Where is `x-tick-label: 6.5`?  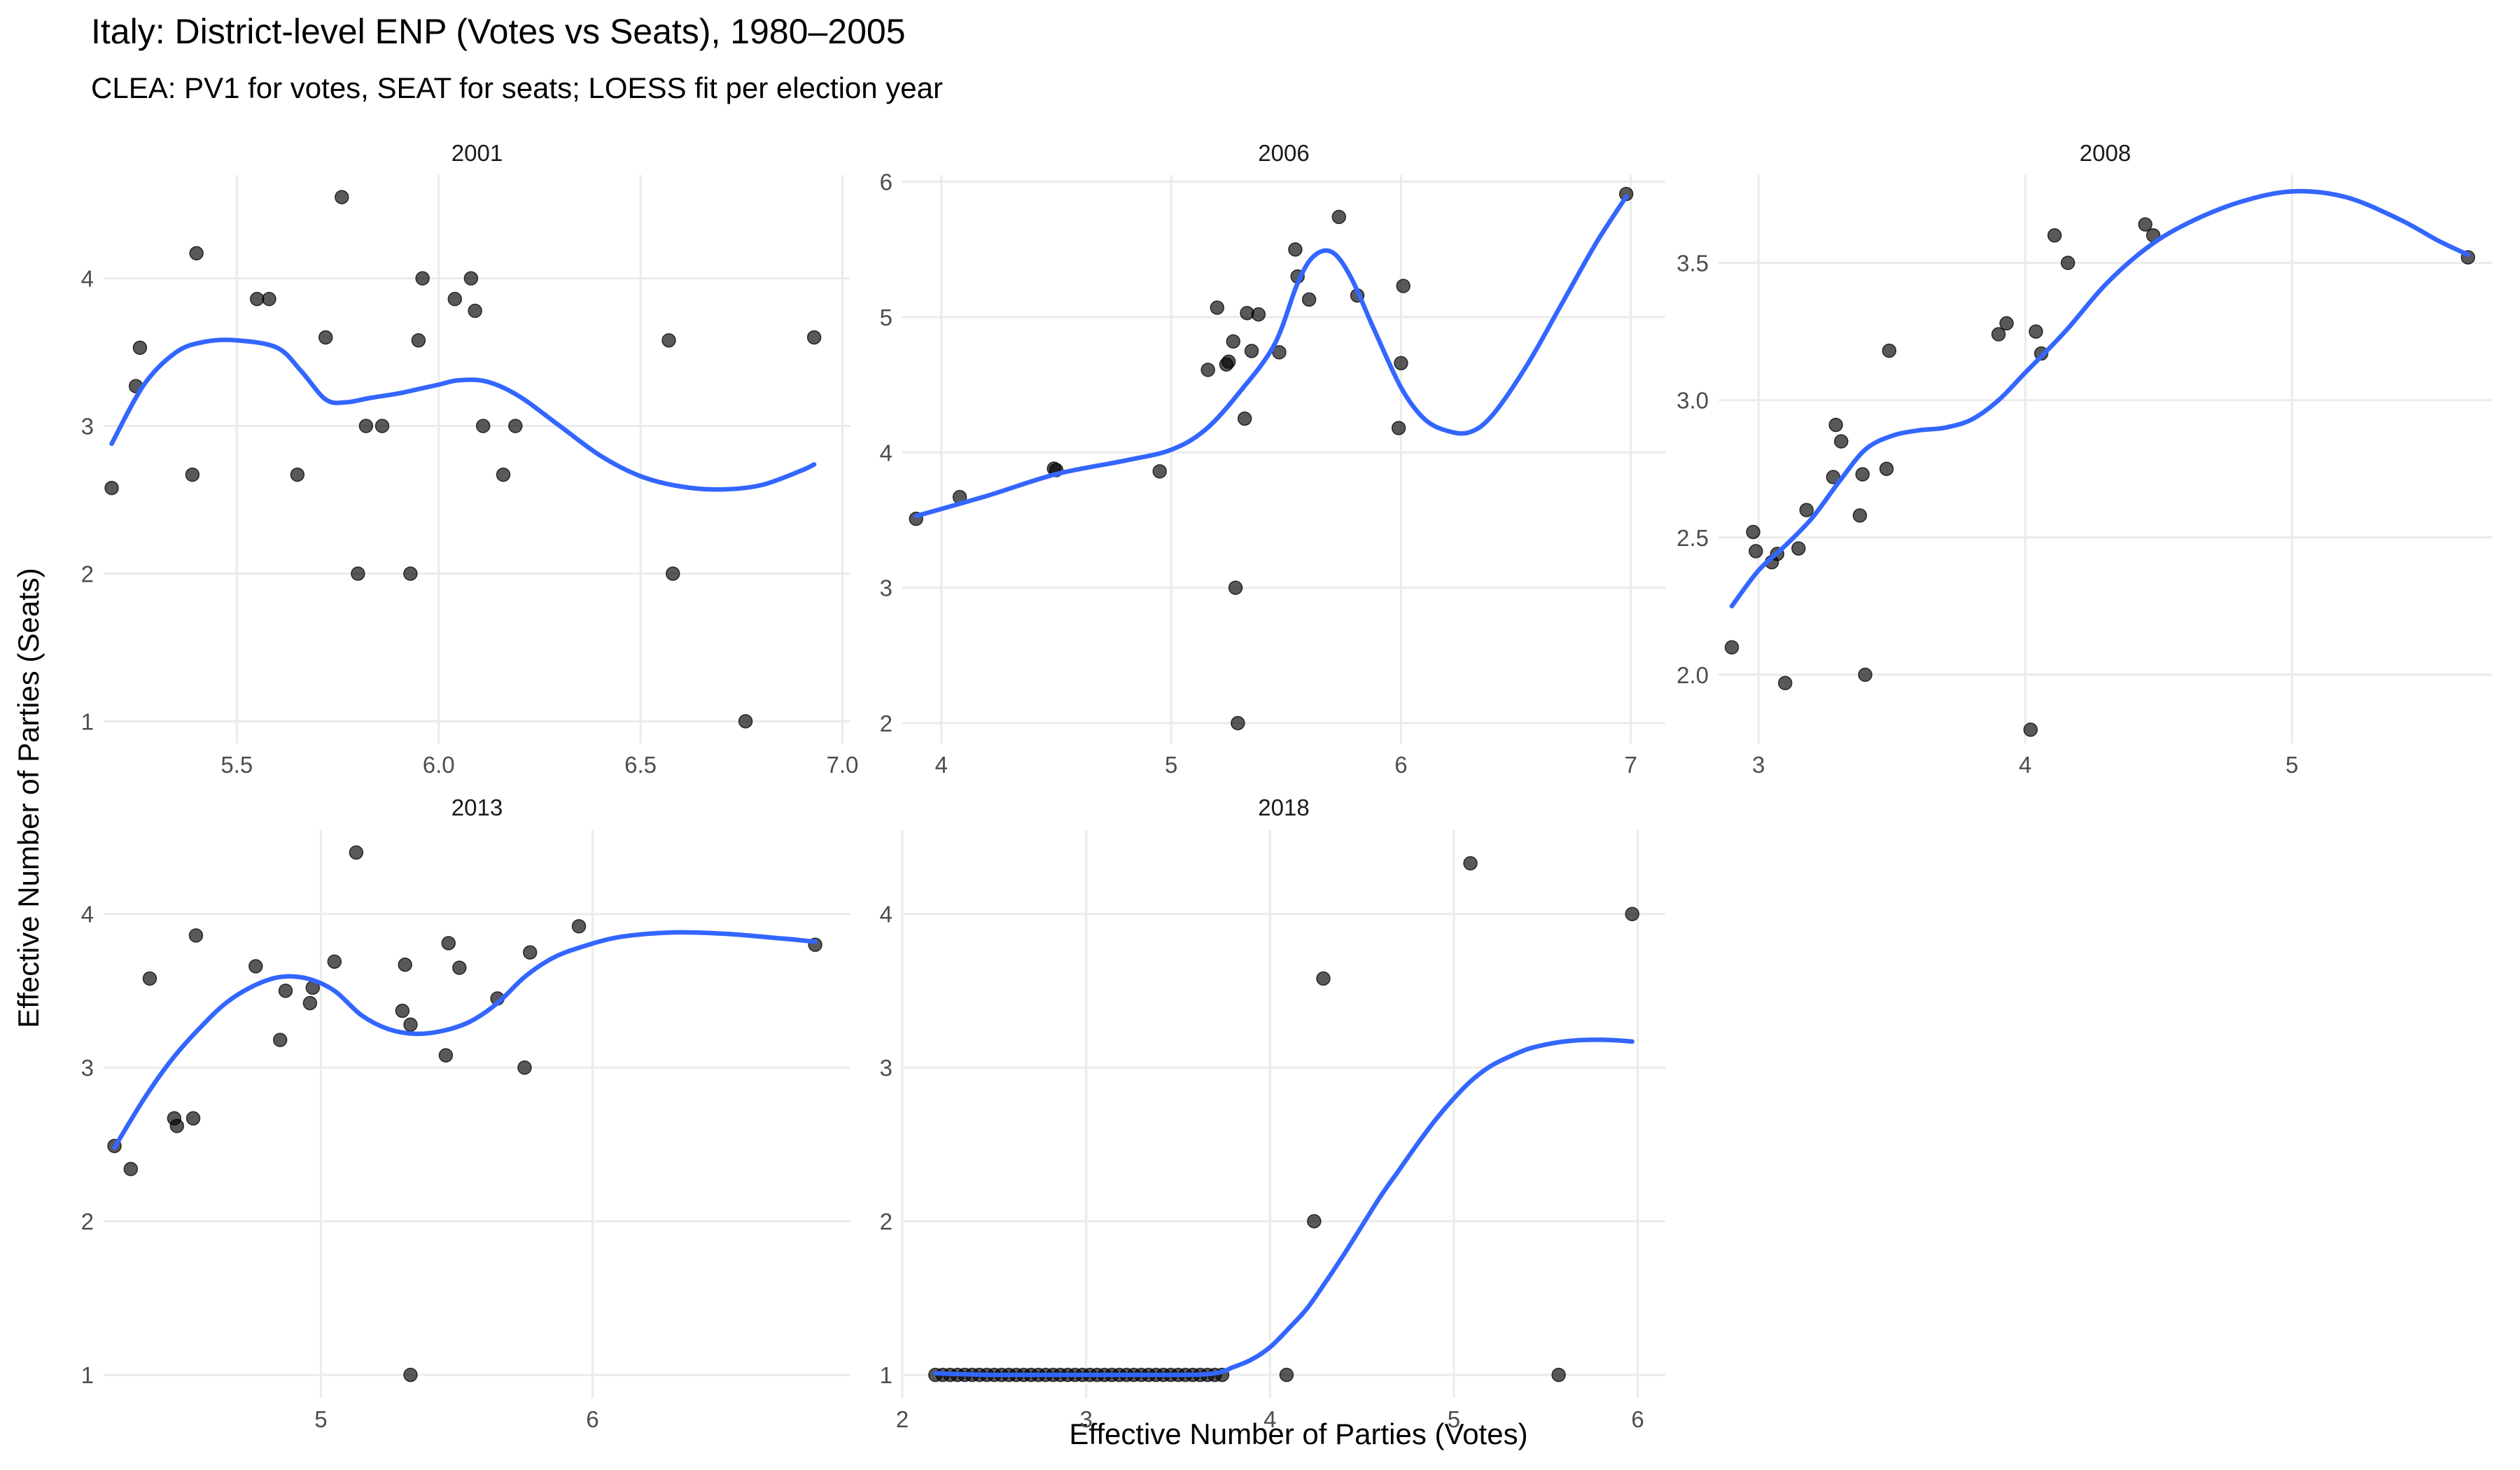 x-tick-label: 6.5 is located at coordinates (640, 765).